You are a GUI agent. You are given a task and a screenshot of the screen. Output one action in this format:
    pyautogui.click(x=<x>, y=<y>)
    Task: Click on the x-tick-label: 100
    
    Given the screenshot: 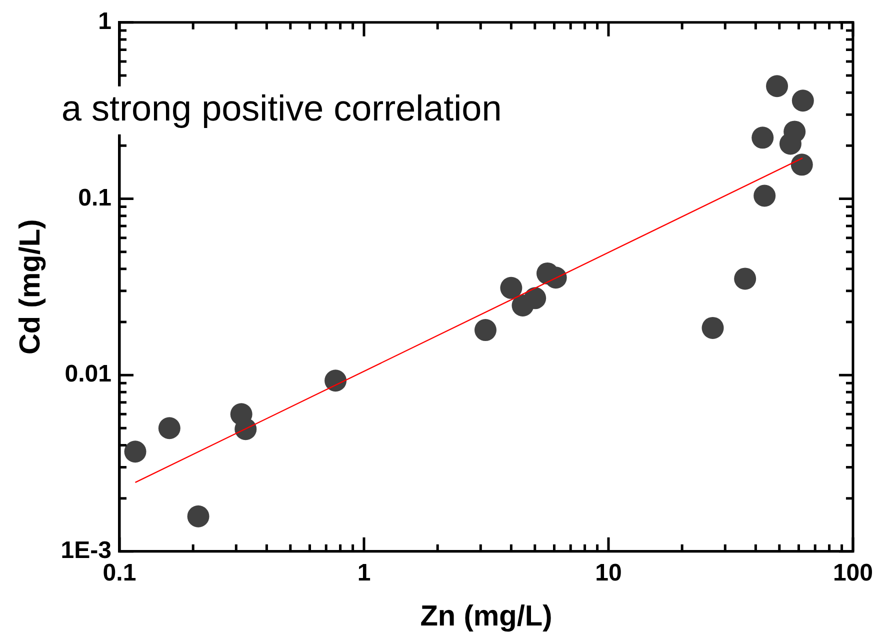 What is the action you would take?
    pyautogui.click(x=852, y=572)
    